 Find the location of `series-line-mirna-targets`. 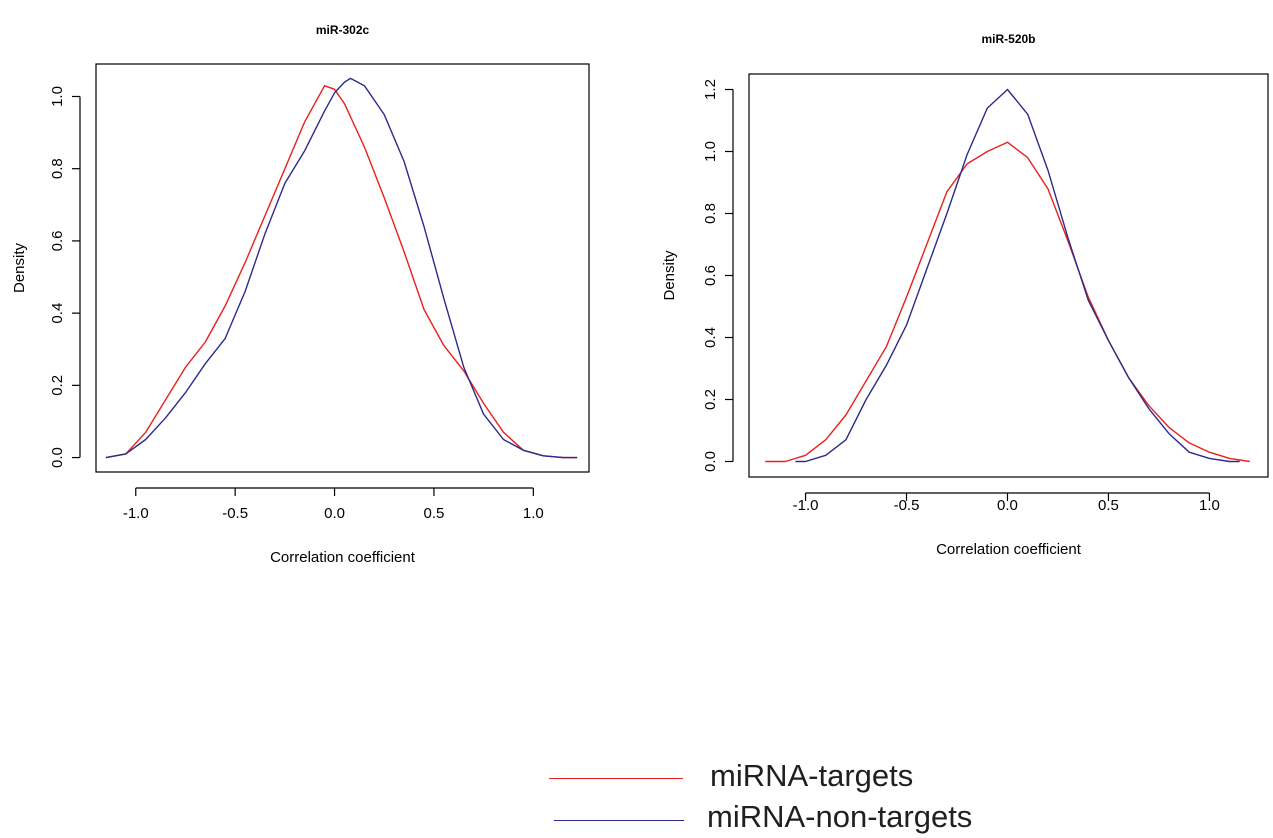

series-line-mirna-targets is located at coordinates (1007, 302).